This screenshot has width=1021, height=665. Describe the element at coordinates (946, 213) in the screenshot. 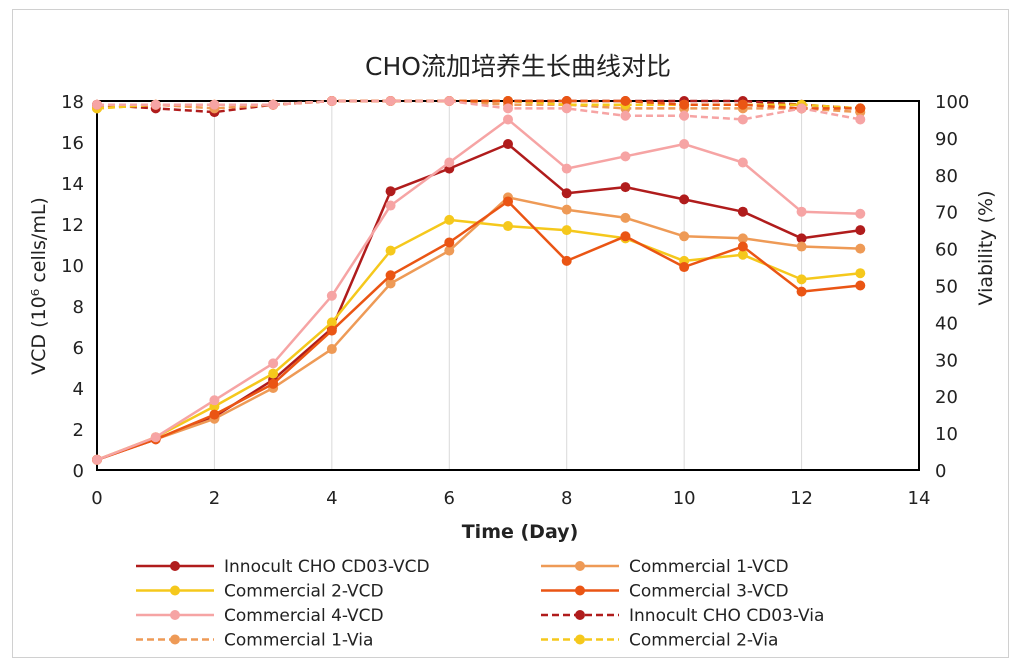

I see `y-right-tick-label: 70` at that location.